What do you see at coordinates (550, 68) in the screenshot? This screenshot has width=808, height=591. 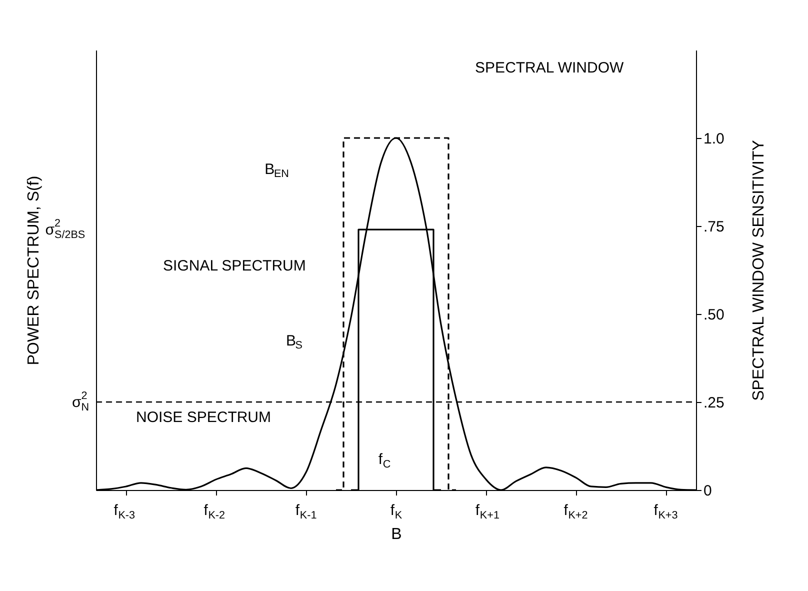 I see `annotation: SPECTRAL WINDOW` at bounding box center [550, 68].